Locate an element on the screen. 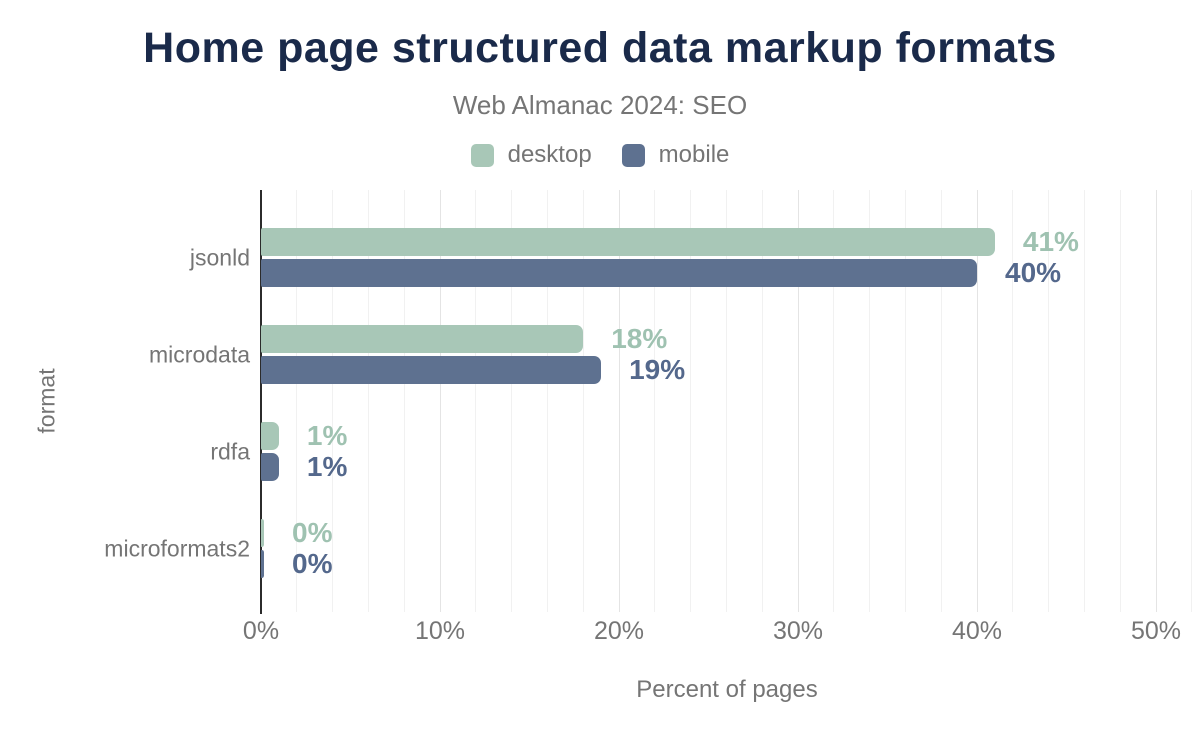  bar-slot: 40% is located at coordinates (727, 273).